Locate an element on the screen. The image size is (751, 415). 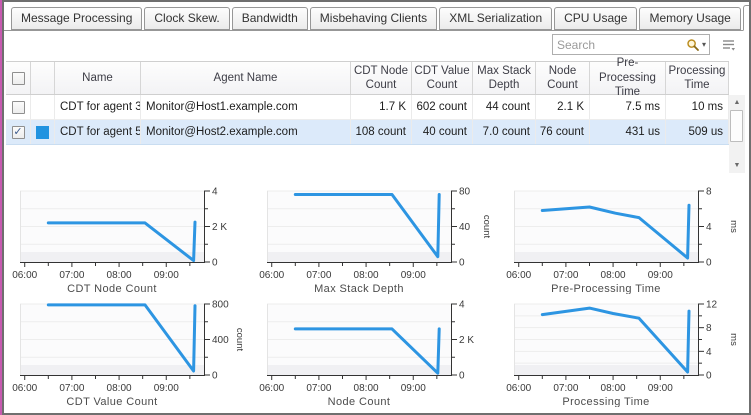
svg-text: 400 is located at coordinates (220, 340).